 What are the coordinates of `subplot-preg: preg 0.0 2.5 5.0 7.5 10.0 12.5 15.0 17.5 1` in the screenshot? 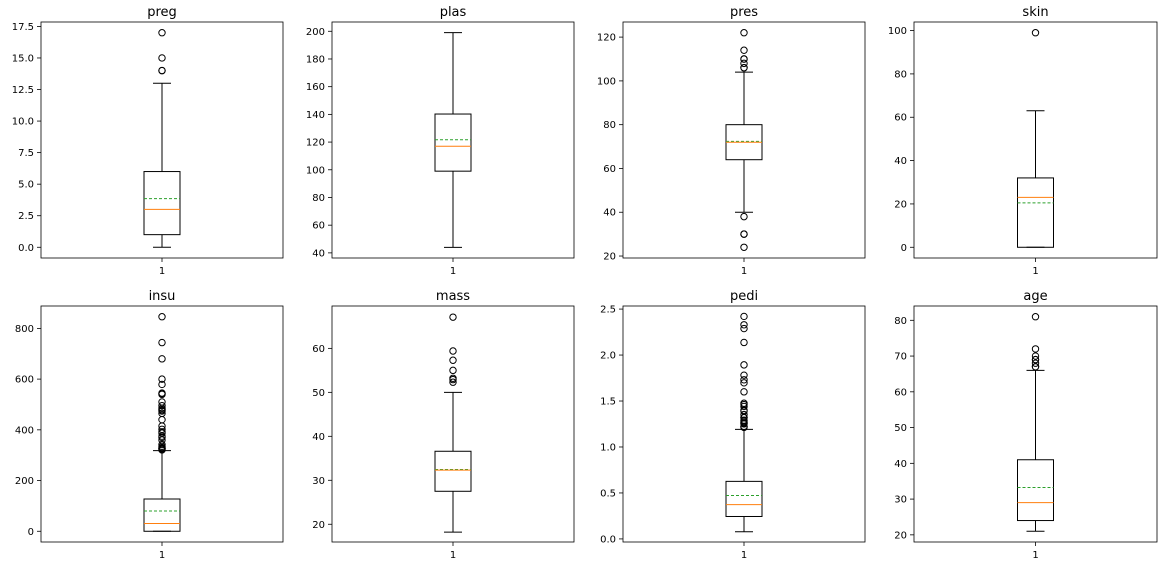 It's located at (148, 141).